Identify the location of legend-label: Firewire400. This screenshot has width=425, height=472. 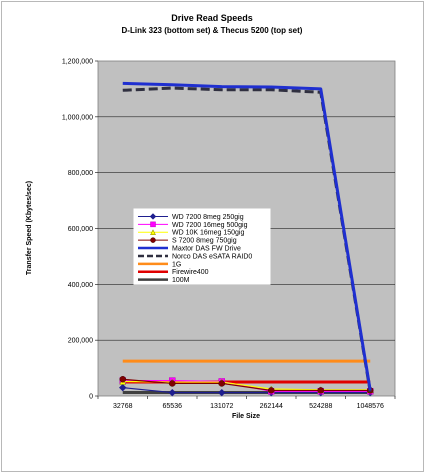
(190, 272).